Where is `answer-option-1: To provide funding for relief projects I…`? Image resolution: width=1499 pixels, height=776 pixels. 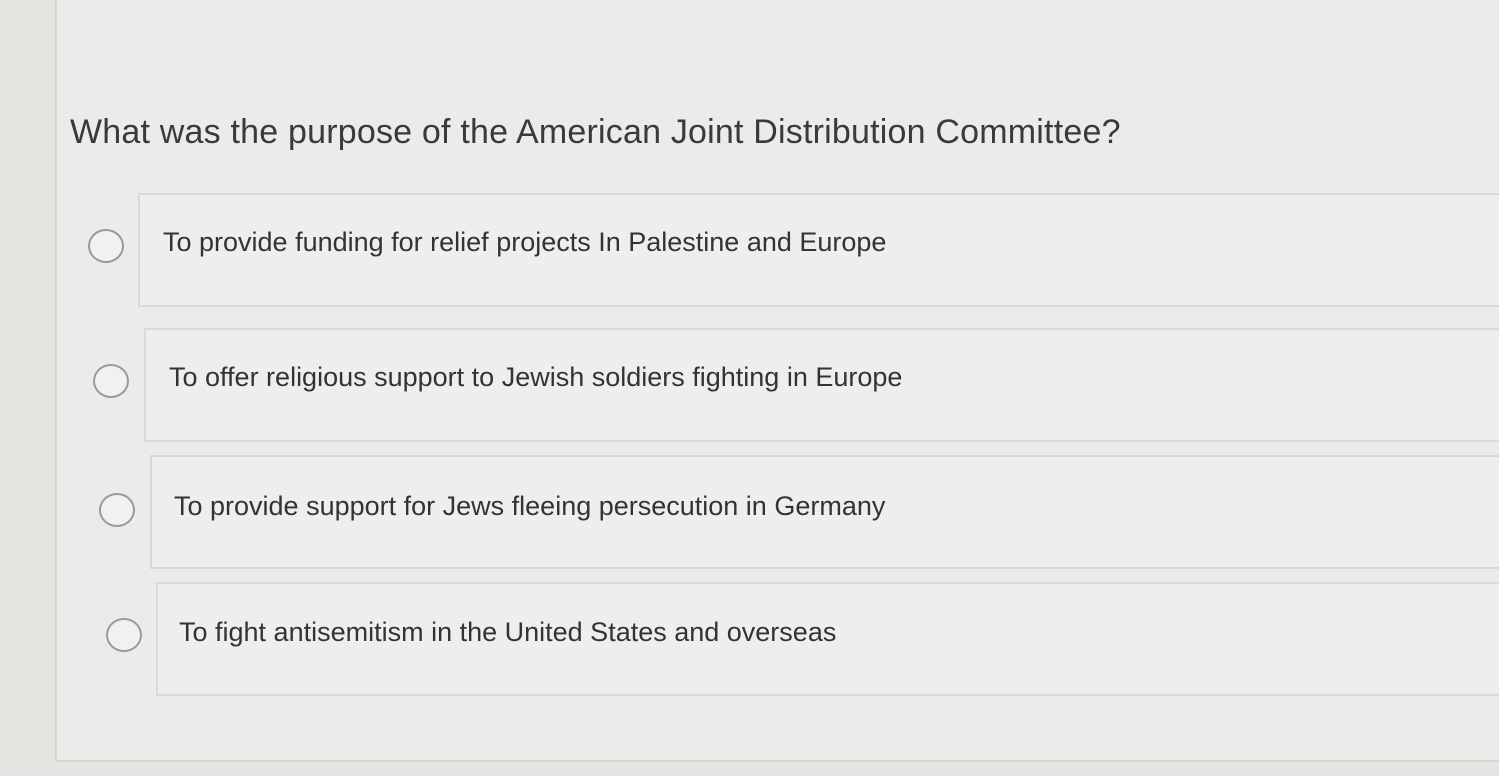
answer-option-1: To provide funding for relief projects I… is located at coordinates (749, 250).